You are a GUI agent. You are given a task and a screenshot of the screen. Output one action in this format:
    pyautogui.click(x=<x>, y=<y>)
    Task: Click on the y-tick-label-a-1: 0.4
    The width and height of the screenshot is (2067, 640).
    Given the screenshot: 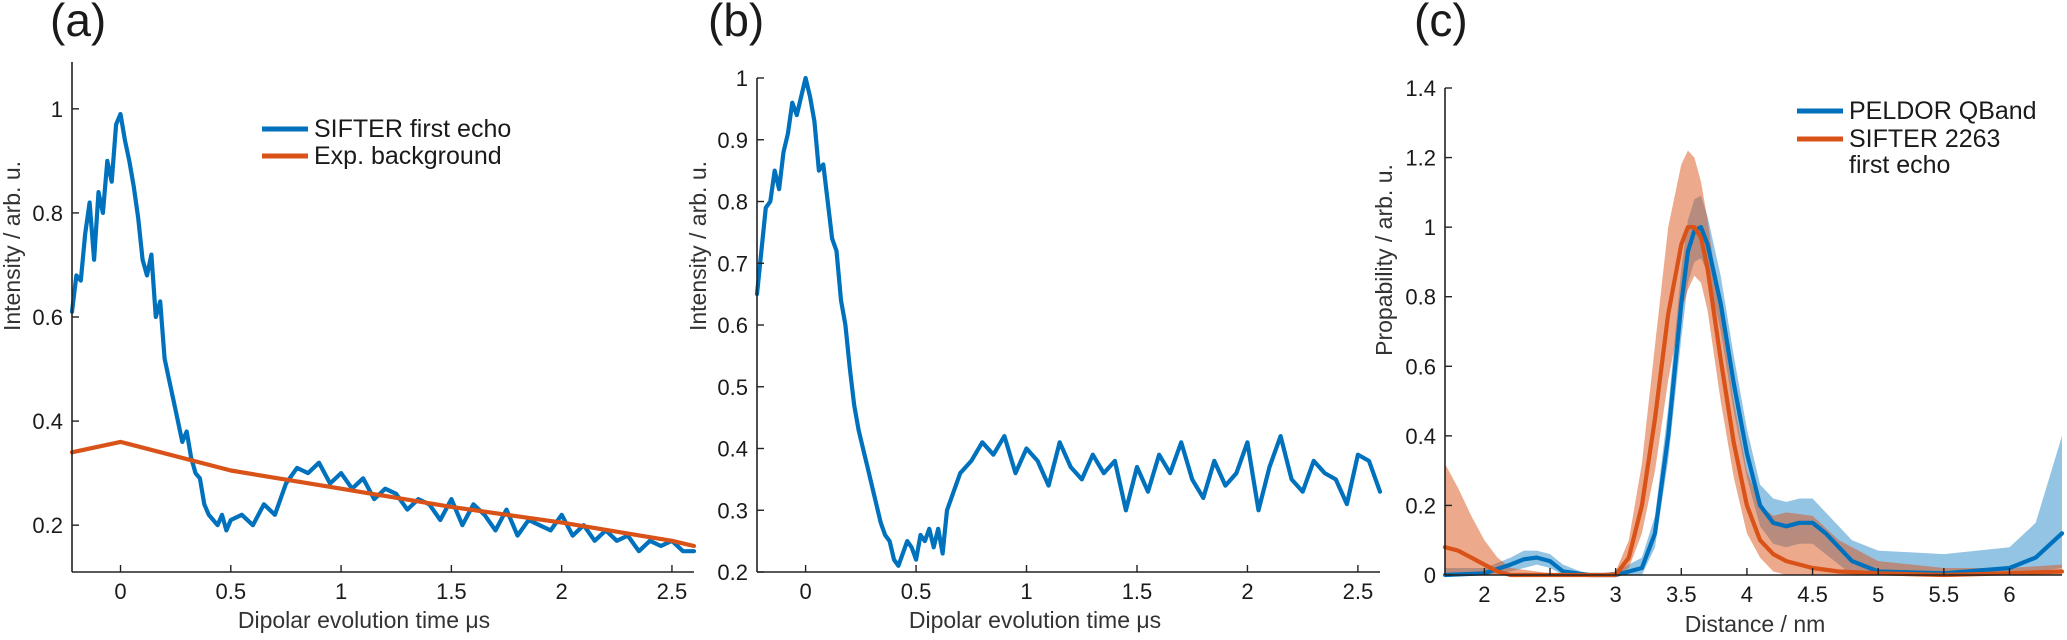 What is the action you would take?
    pyautogui.click(x=47, y=421)
    